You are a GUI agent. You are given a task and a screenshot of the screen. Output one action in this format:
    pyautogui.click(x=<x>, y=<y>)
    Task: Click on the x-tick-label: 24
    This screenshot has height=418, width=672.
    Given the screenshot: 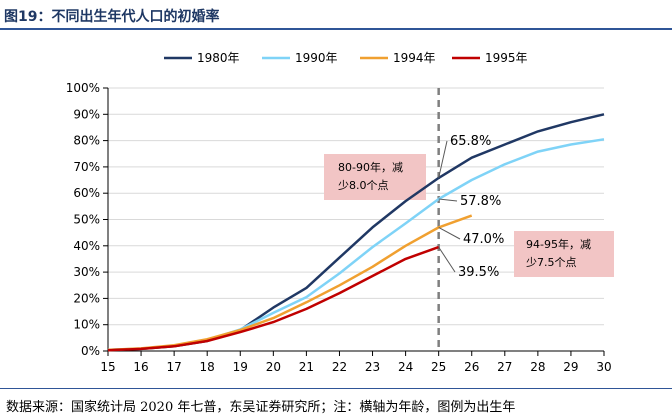 What is the action you would take?
    pyautogui.click(x=405, y=367)
    